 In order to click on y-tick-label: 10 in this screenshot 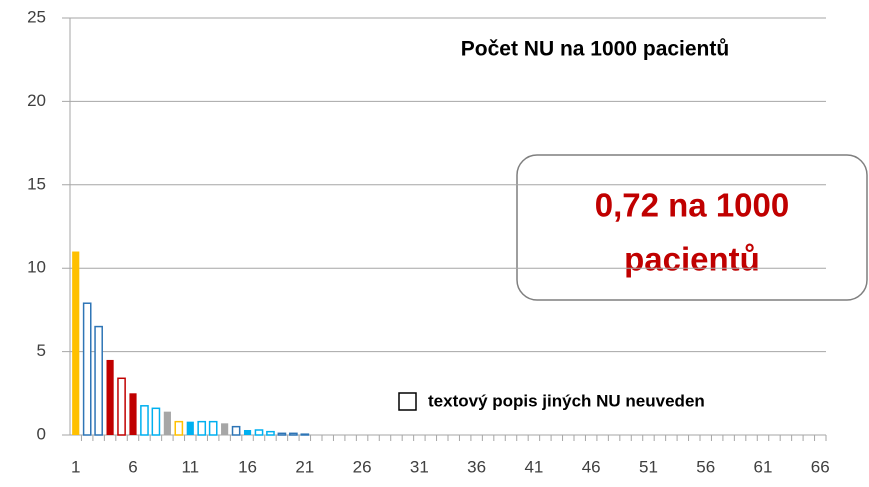, I will do `click(36, 267)`.